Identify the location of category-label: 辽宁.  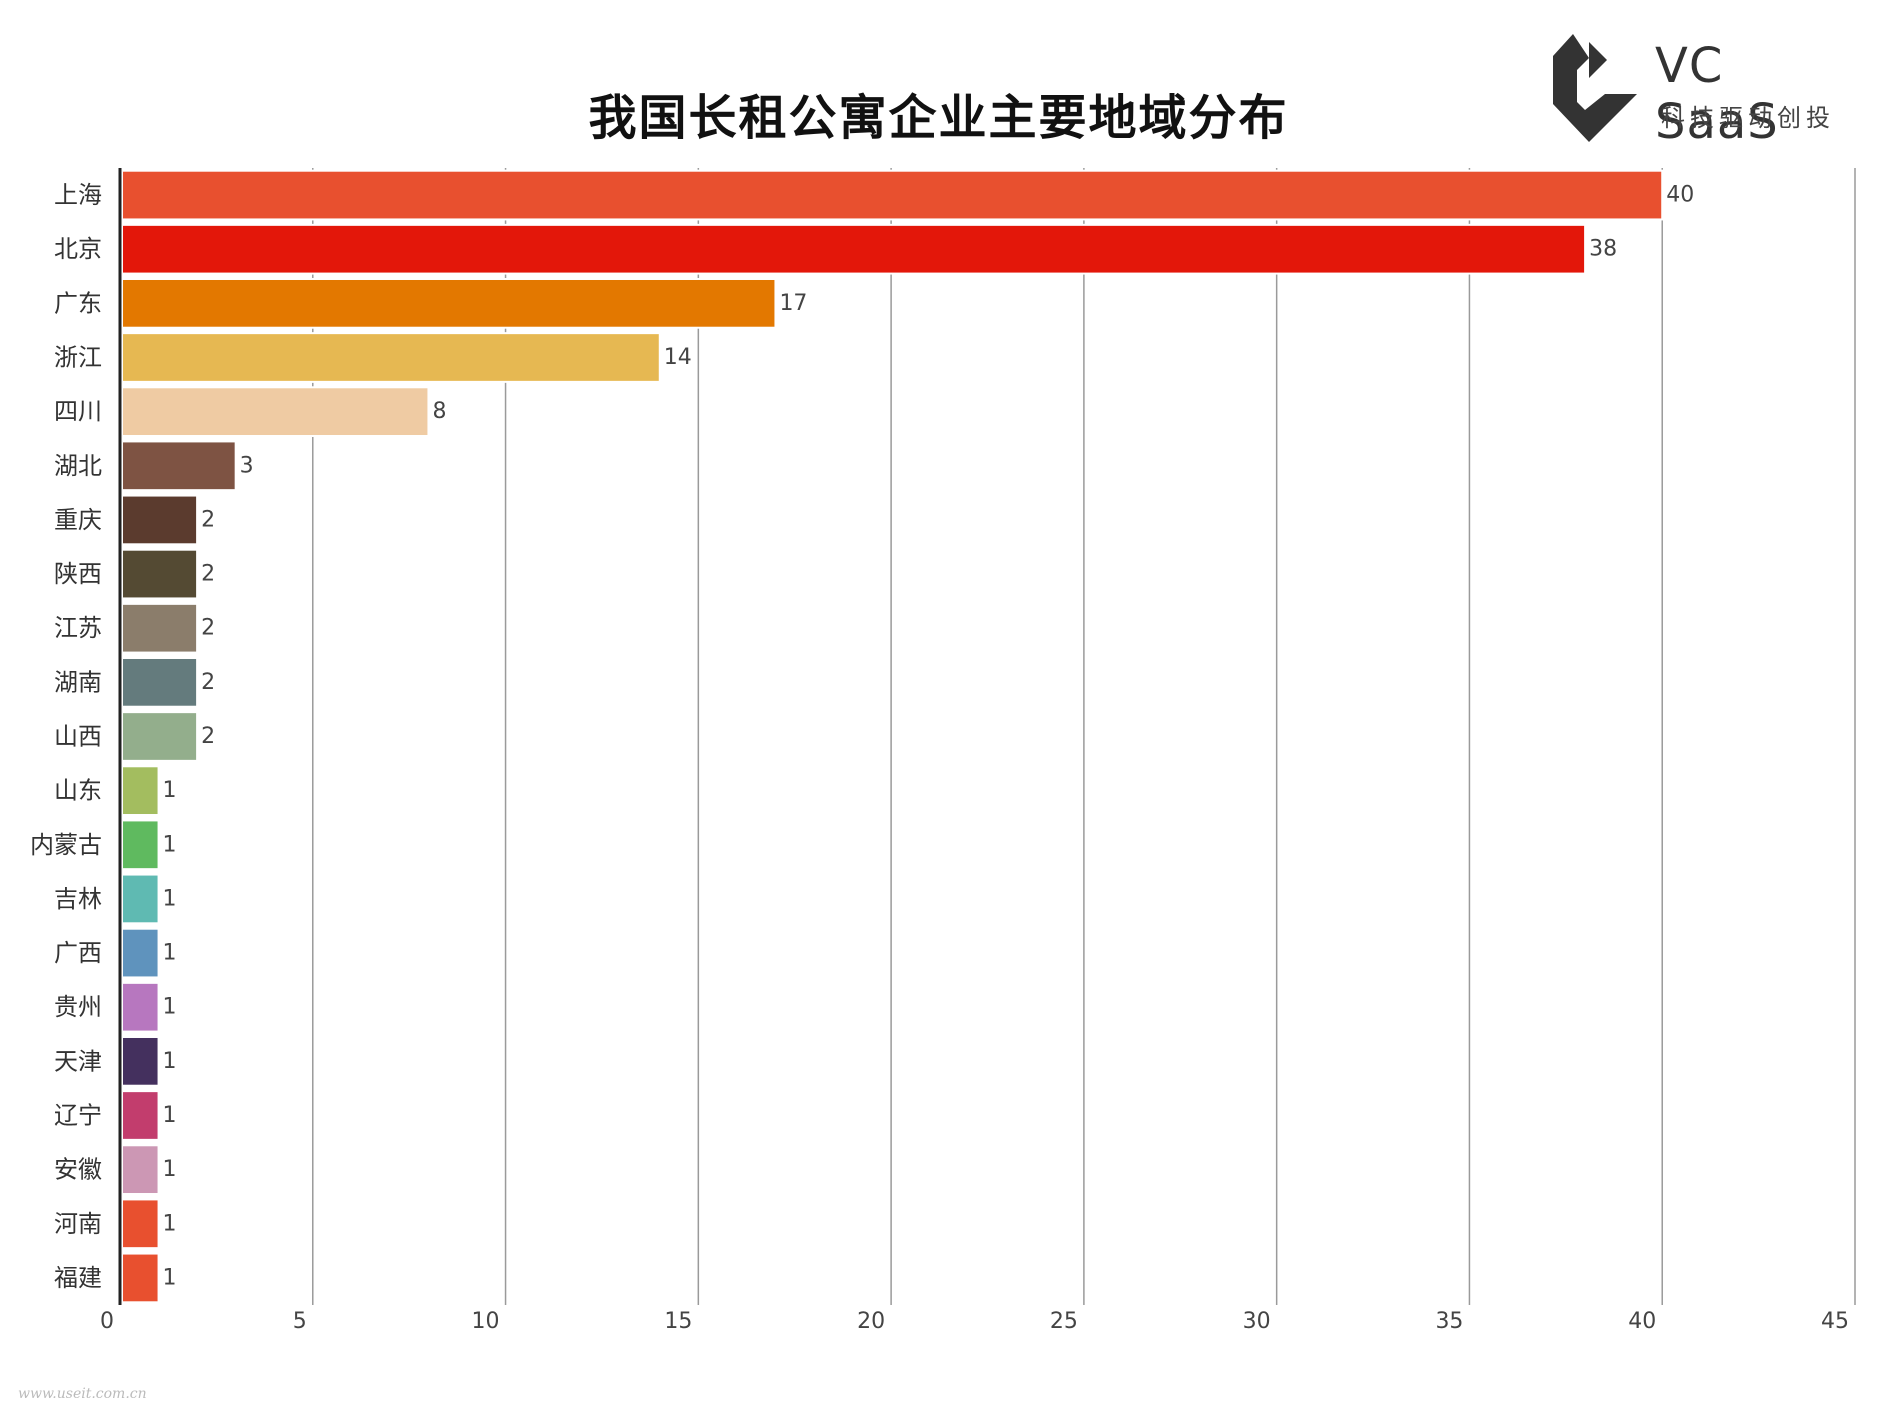
(78, 1116).